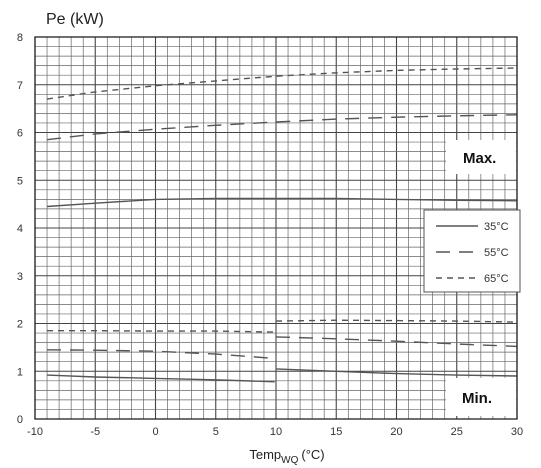 The image size is (541, 468). Describe the element at coordinates (477, 398) in the screenshot. I see `min-label: Min.` at that location.